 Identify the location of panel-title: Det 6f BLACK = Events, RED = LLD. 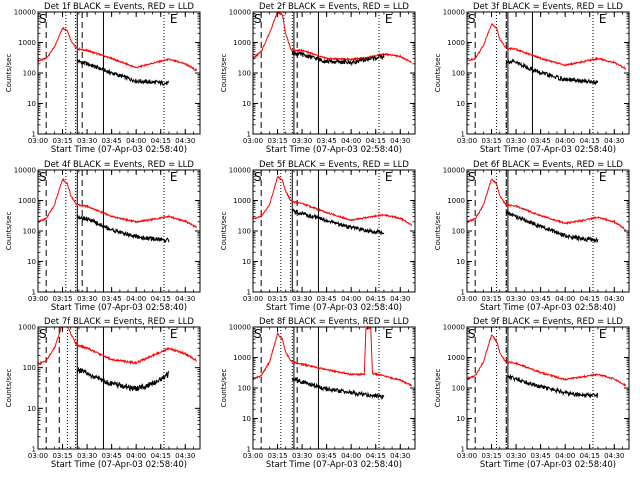
(548, 165).